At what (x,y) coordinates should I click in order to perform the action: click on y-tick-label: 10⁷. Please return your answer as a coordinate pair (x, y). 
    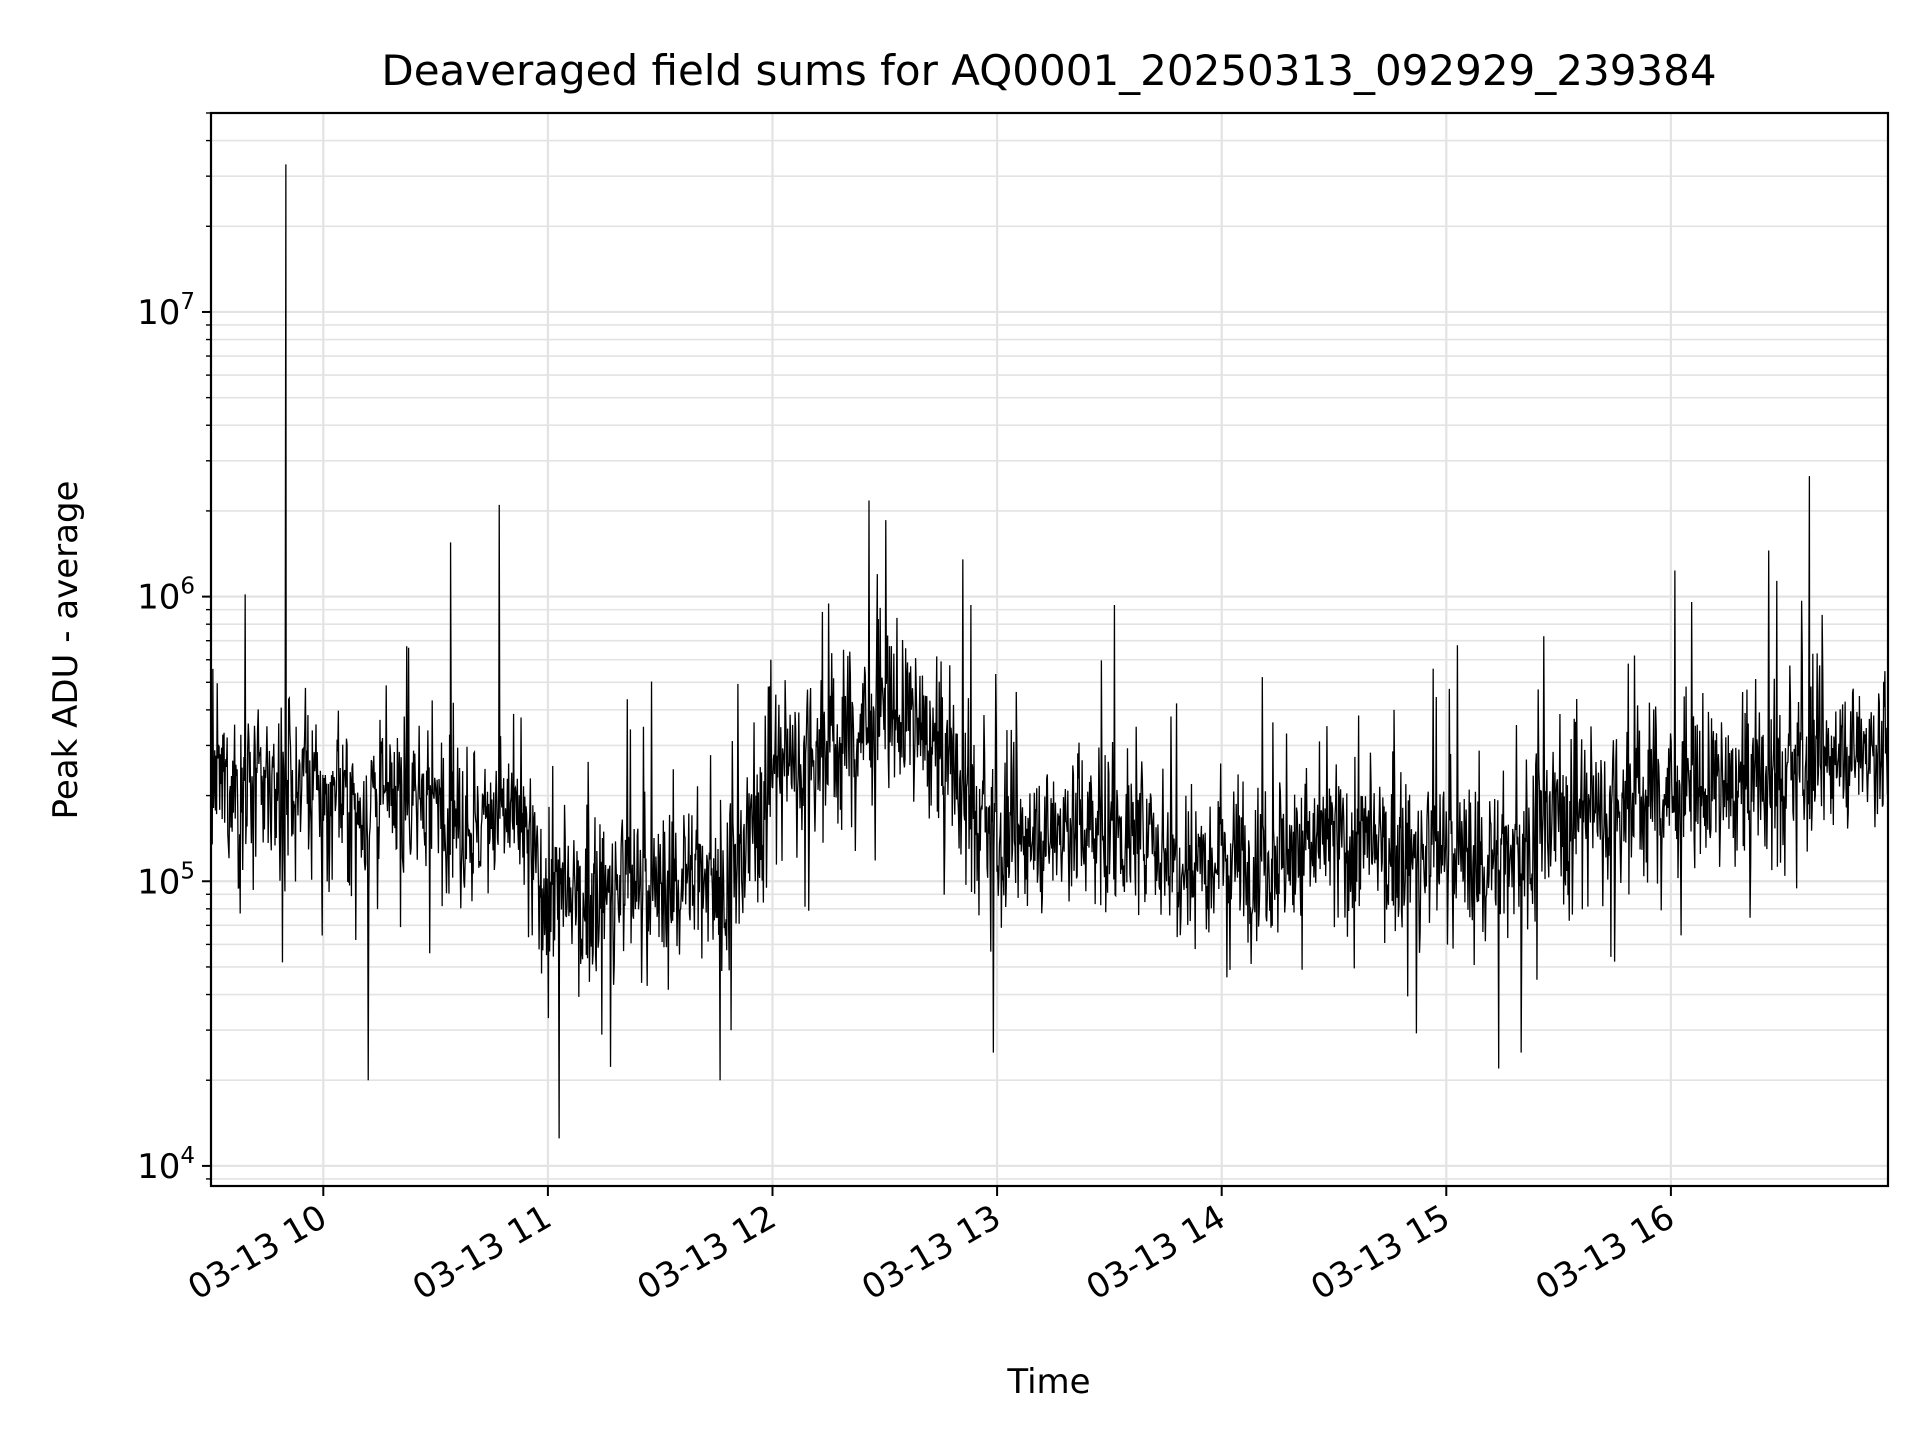
    Looking at the image, I should click on (166, 311).